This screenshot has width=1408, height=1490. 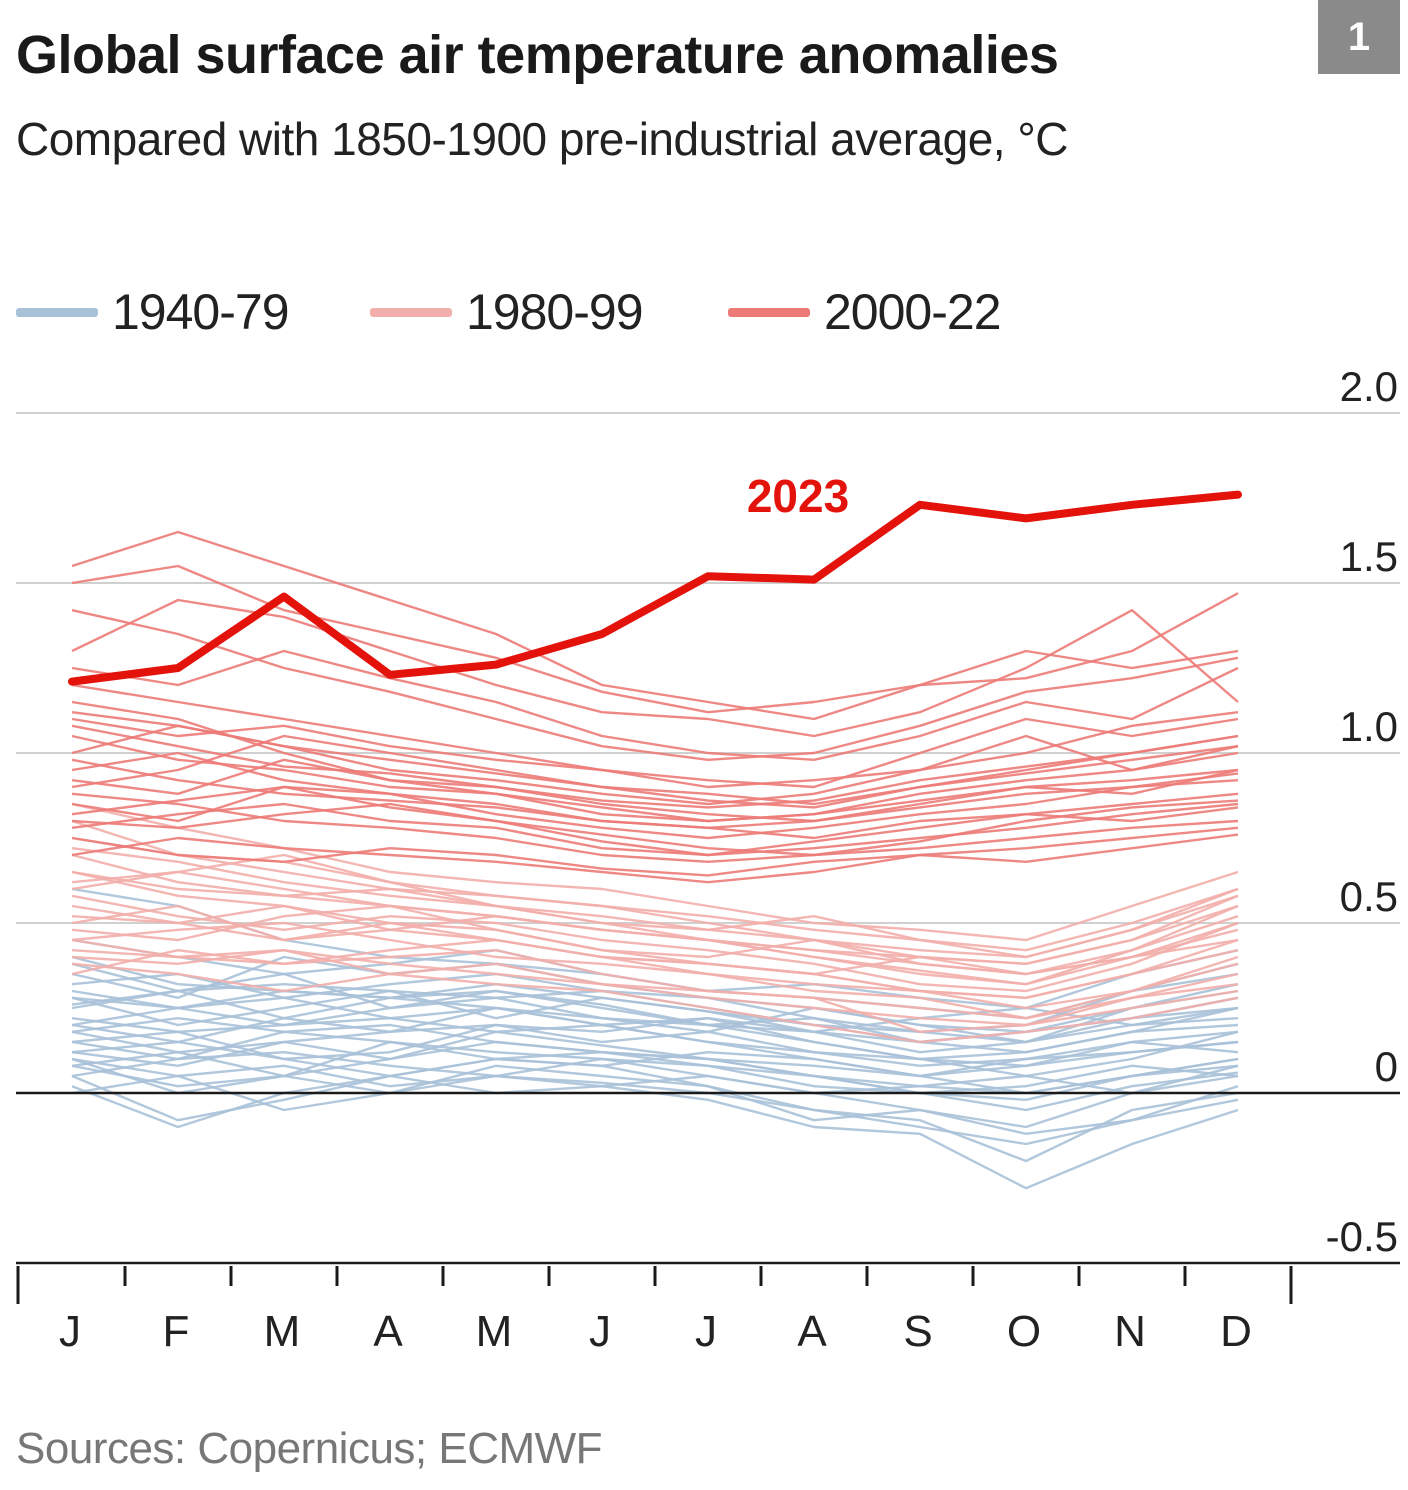 I want to click on y-tick-label: 2.0, so click(x=1369, y=386).